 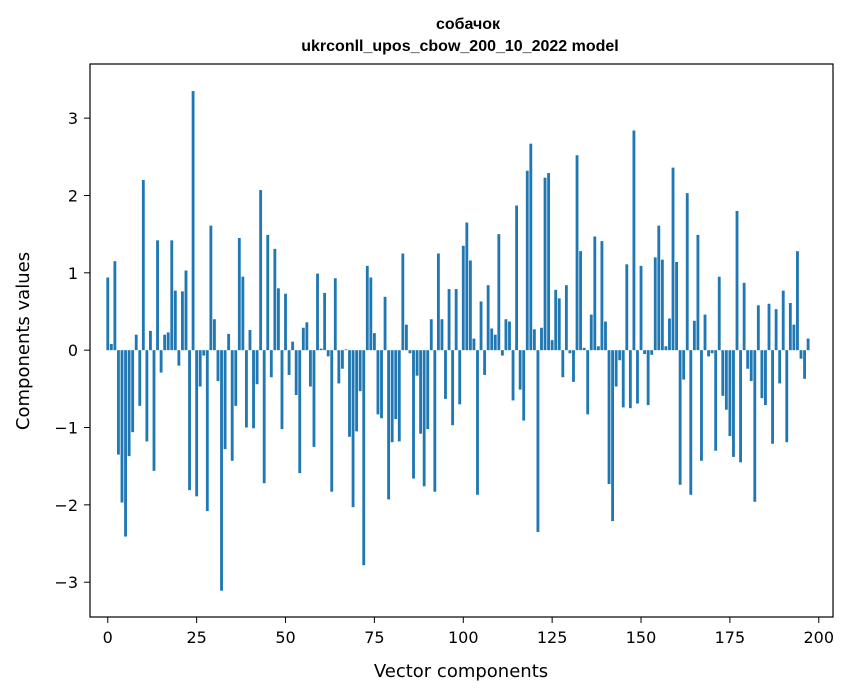 What do you see at coordinates (66, 505) in the screenshot?
I see `y-tick-label--2: −2` at bounding box center [66, 505].